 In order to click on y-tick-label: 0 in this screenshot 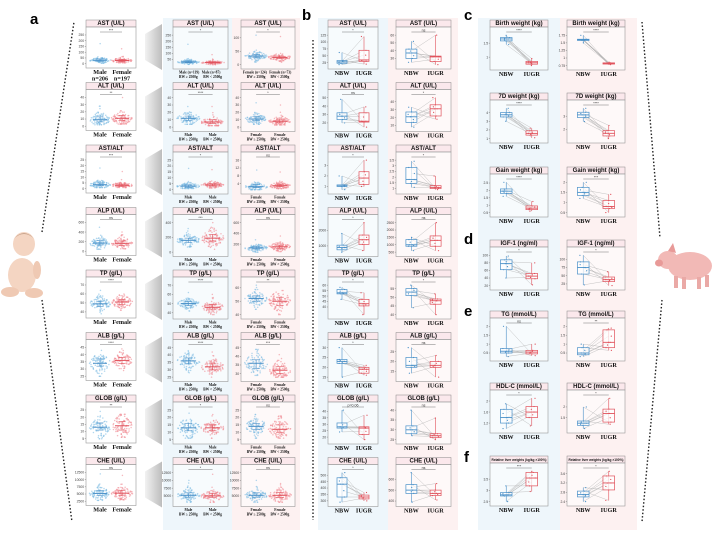, I will do `click(83, 64)`.